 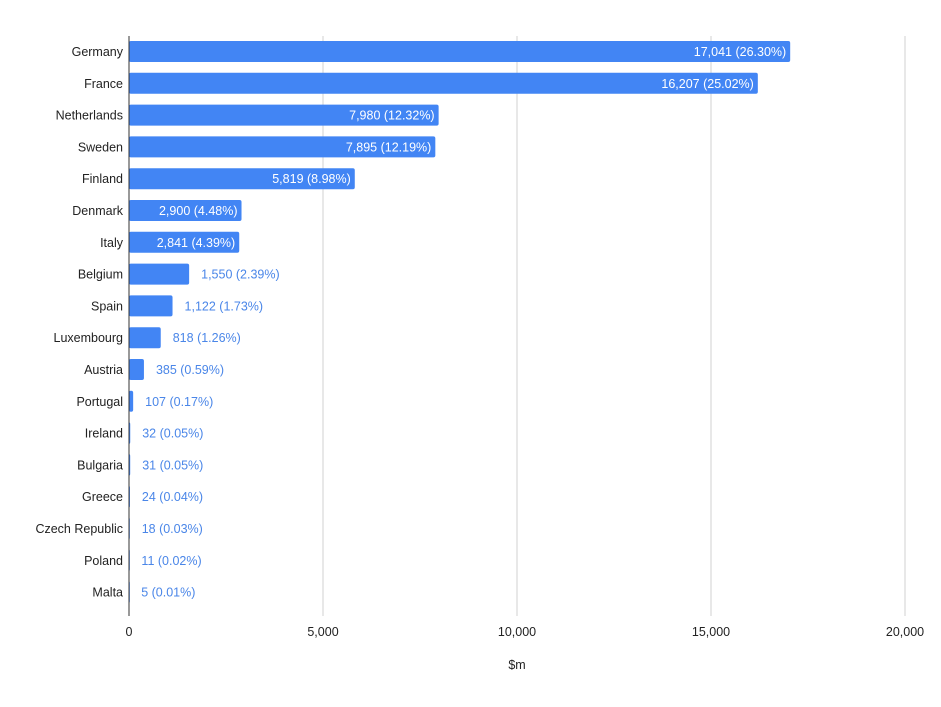 What do you see at coordinates (129, 632) in the screenshot?
I see `x-tick-label: 0` at bounding box center [129, 632].